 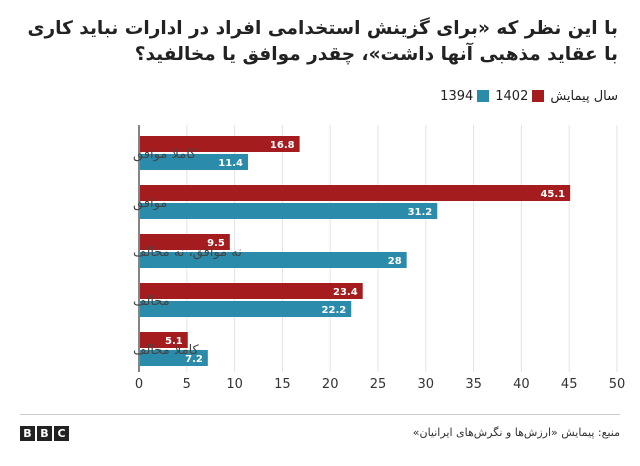 What do you see at coordinates (150, 203) in the screenshot?
I see `category-label: موافق` at bounding box center [150, 203].